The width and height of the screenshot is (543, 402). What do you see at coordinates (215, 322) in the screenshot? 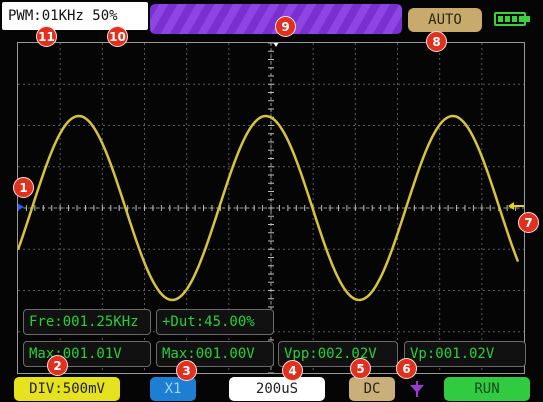
I see `duty-cycle-readout: +Dut:45.00%` at bounding box center [215, 322].